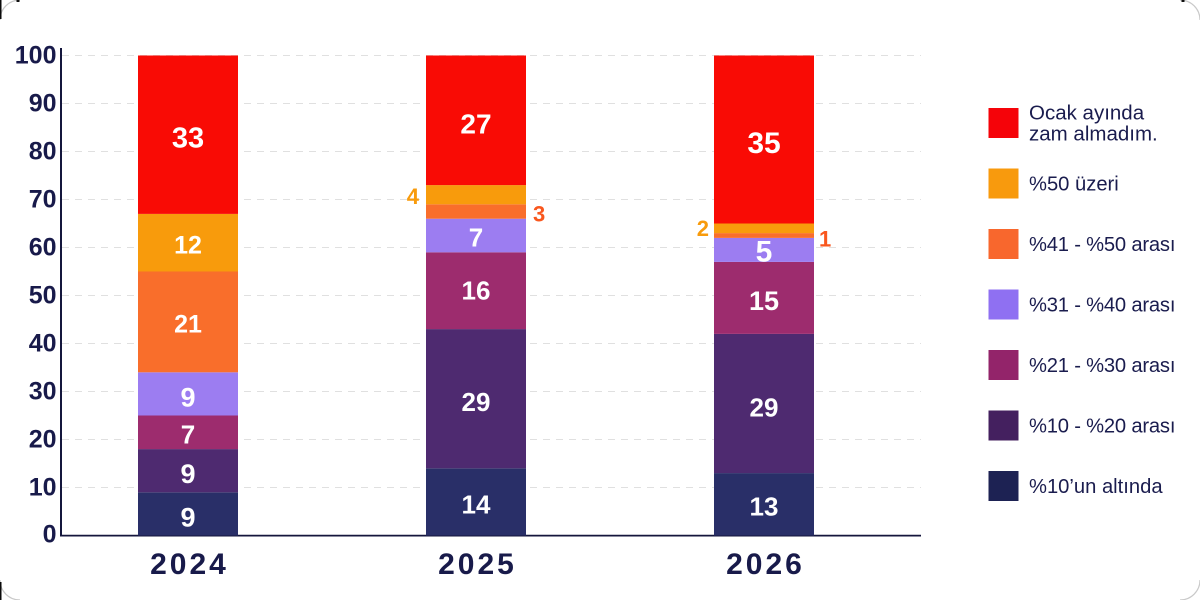  What do you see at coordinates (36, 56) in the screenshot?
I see `svg-text: 100` at bounding box center [36, 56].